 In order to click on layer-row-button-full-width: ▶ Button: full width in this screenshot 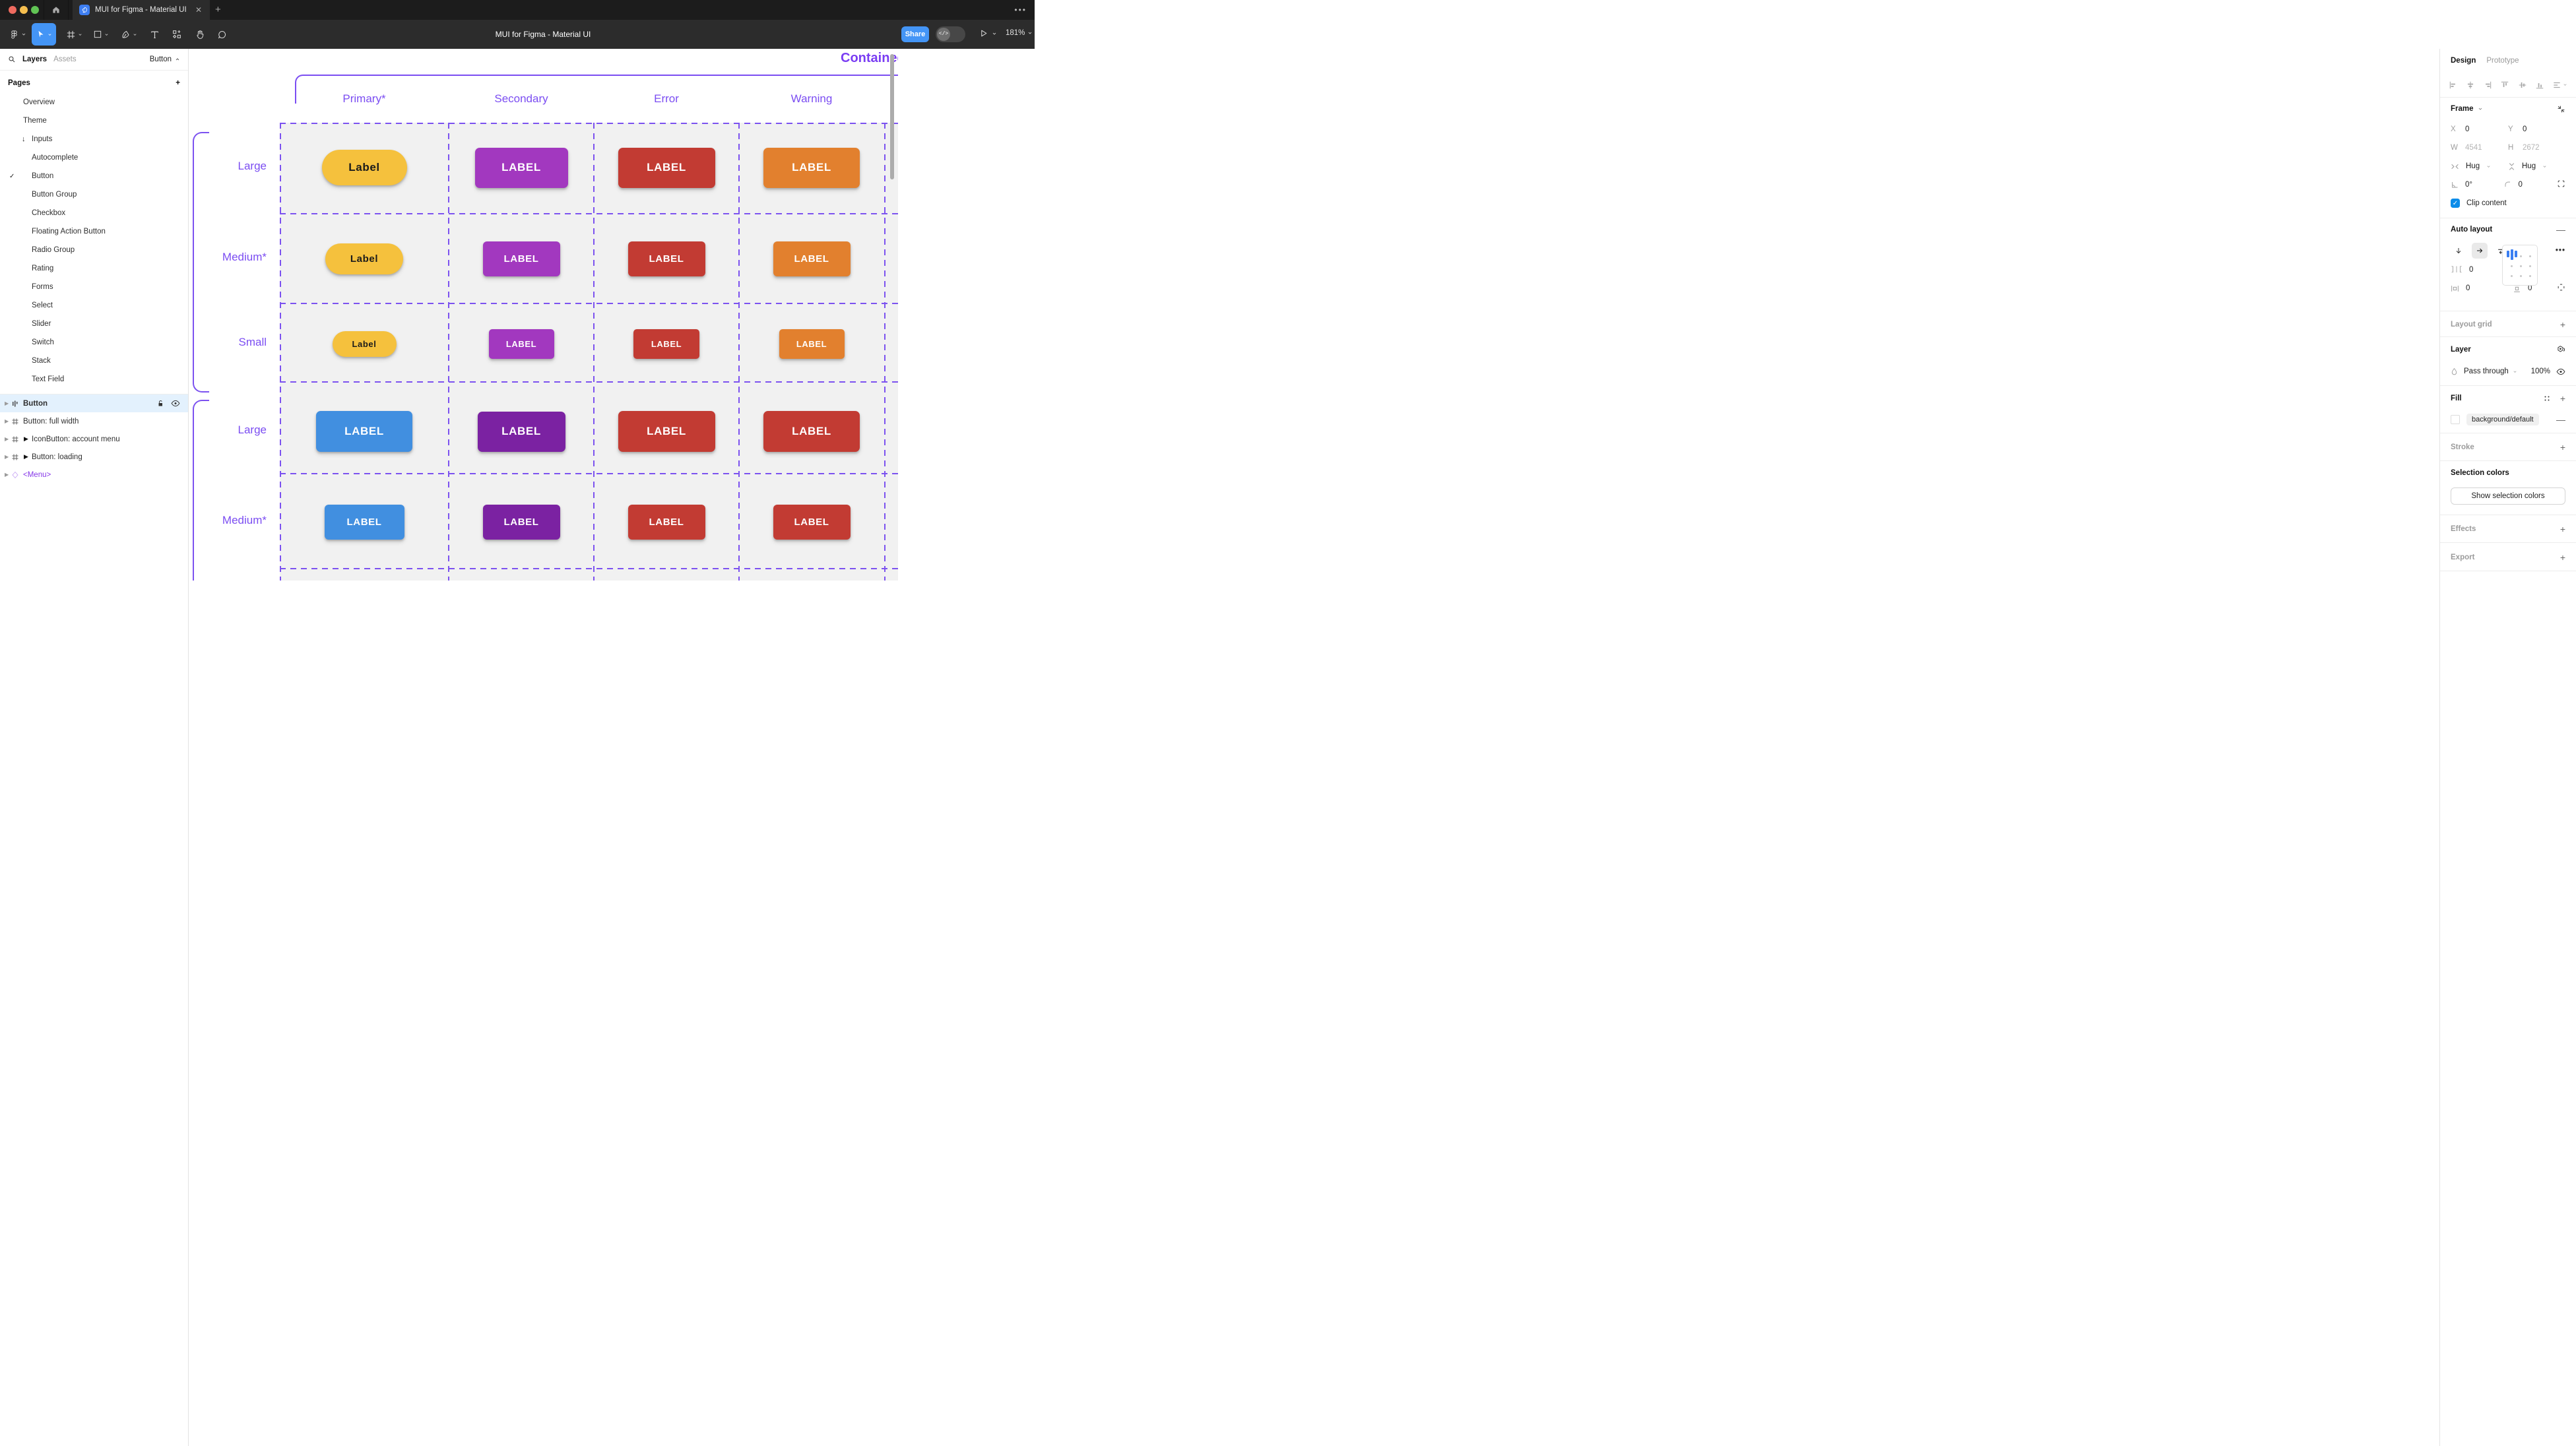, I will do `click(94, 421)`.